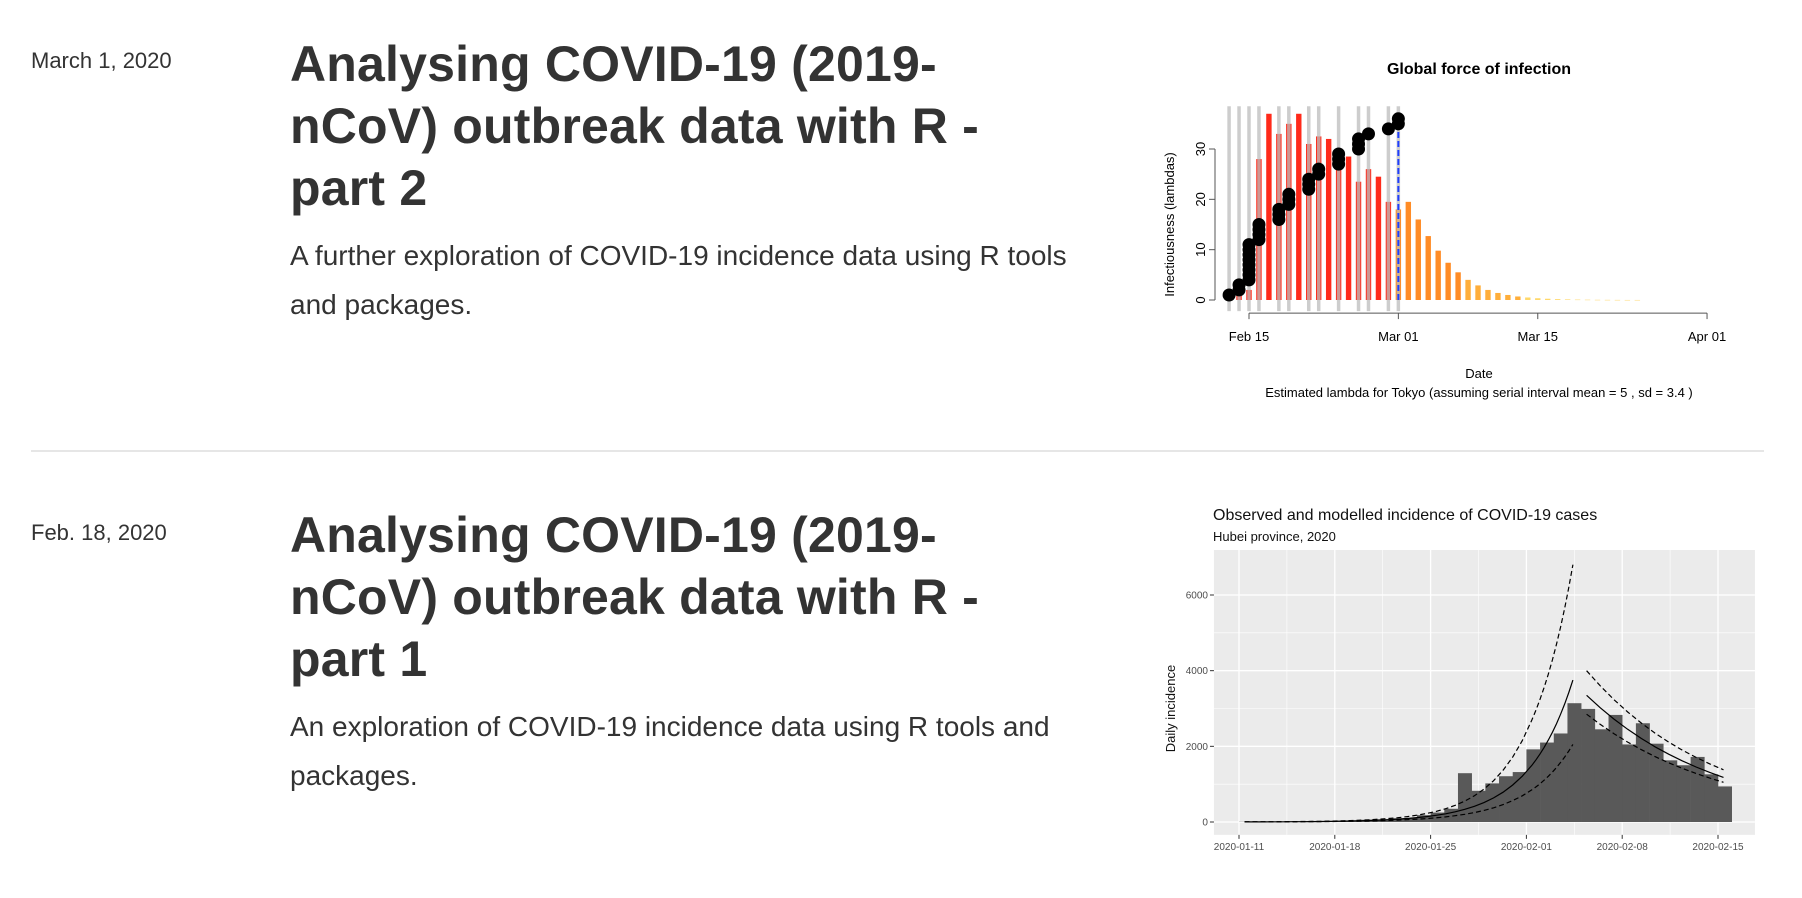 Image resolution: width=1802 pixels, height=898 pixels. I want to click on model-upper-growth-line, so click(1409, 693).